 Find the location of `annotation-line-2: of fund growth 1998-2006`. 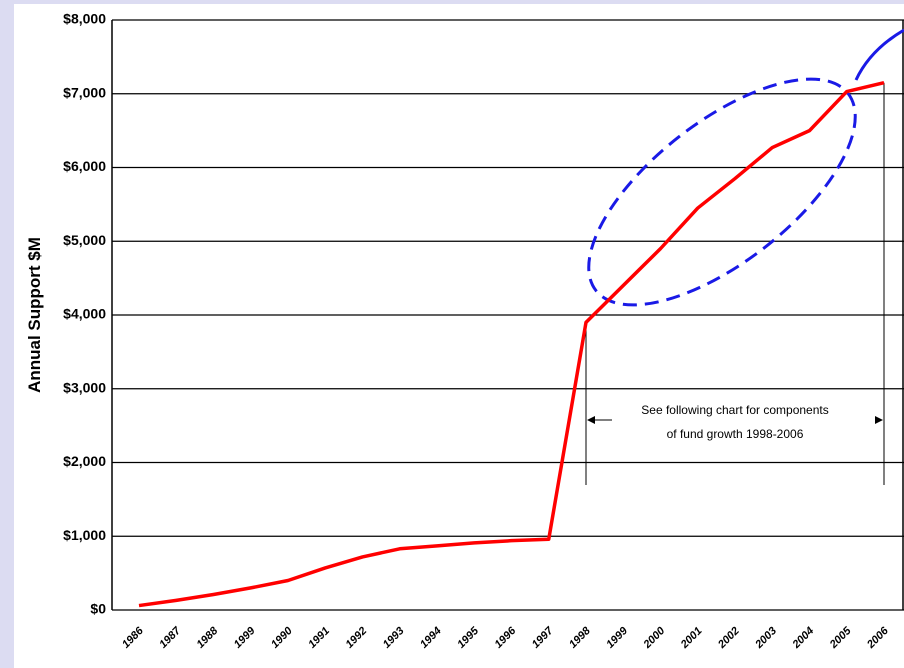

annotation-line-2: of fund growth 1998-2006 is located at coordinates (735, 434).